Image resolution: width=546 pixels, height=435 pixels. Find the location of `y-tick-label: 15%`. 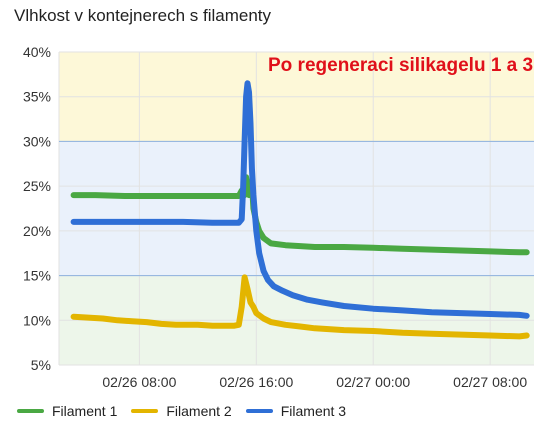

y-tick-label: 15% is located at coordinates (37, 276).